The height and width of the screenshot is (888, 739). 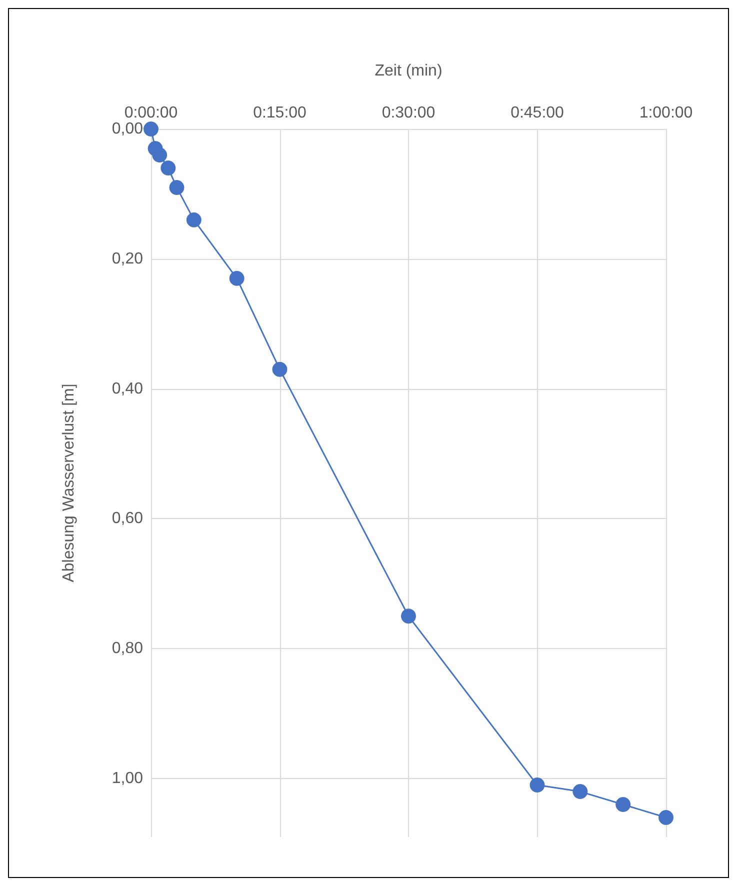 What do you see at coordinates (151, 113) in the screenshot?
I see `x-tick-label: 0:00:00` at bounding box center [151, 113].